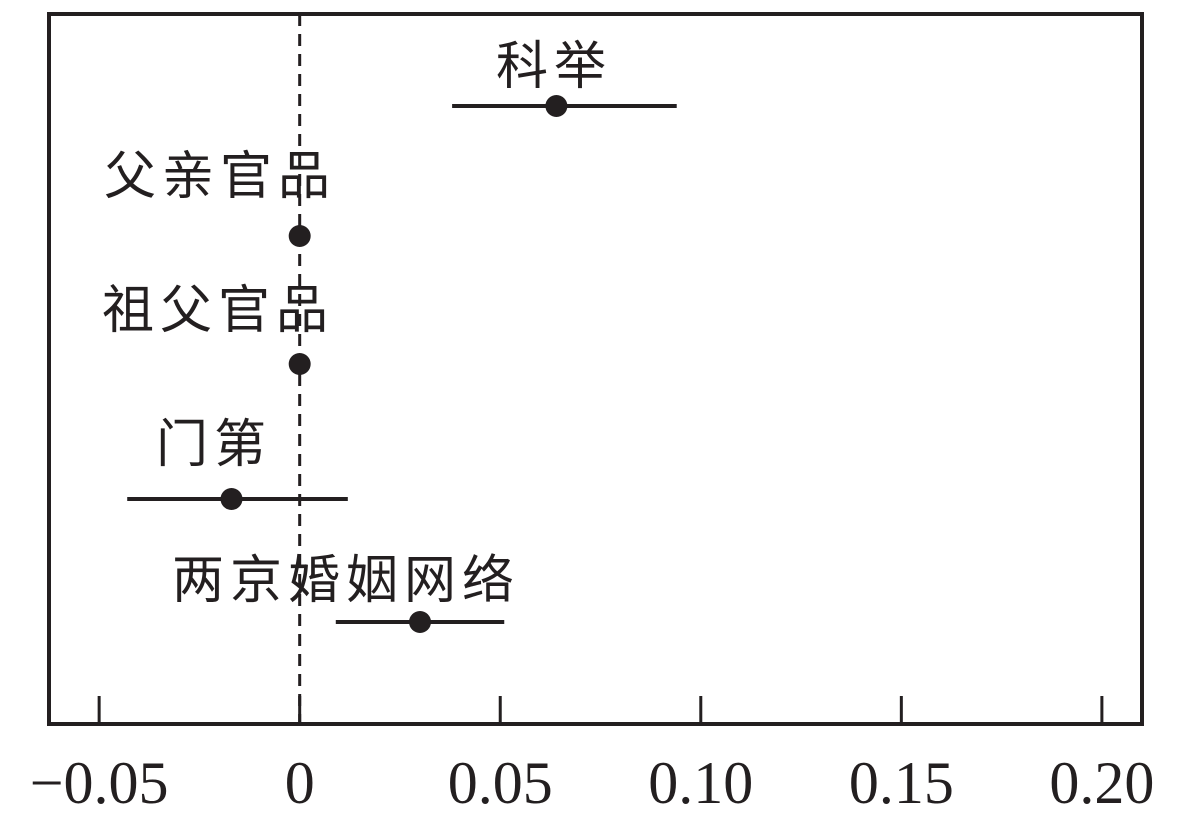 The height and width of the screenshot is (822, 1190). I want to click on x-tick-label: 0.05, so click(500, 783).